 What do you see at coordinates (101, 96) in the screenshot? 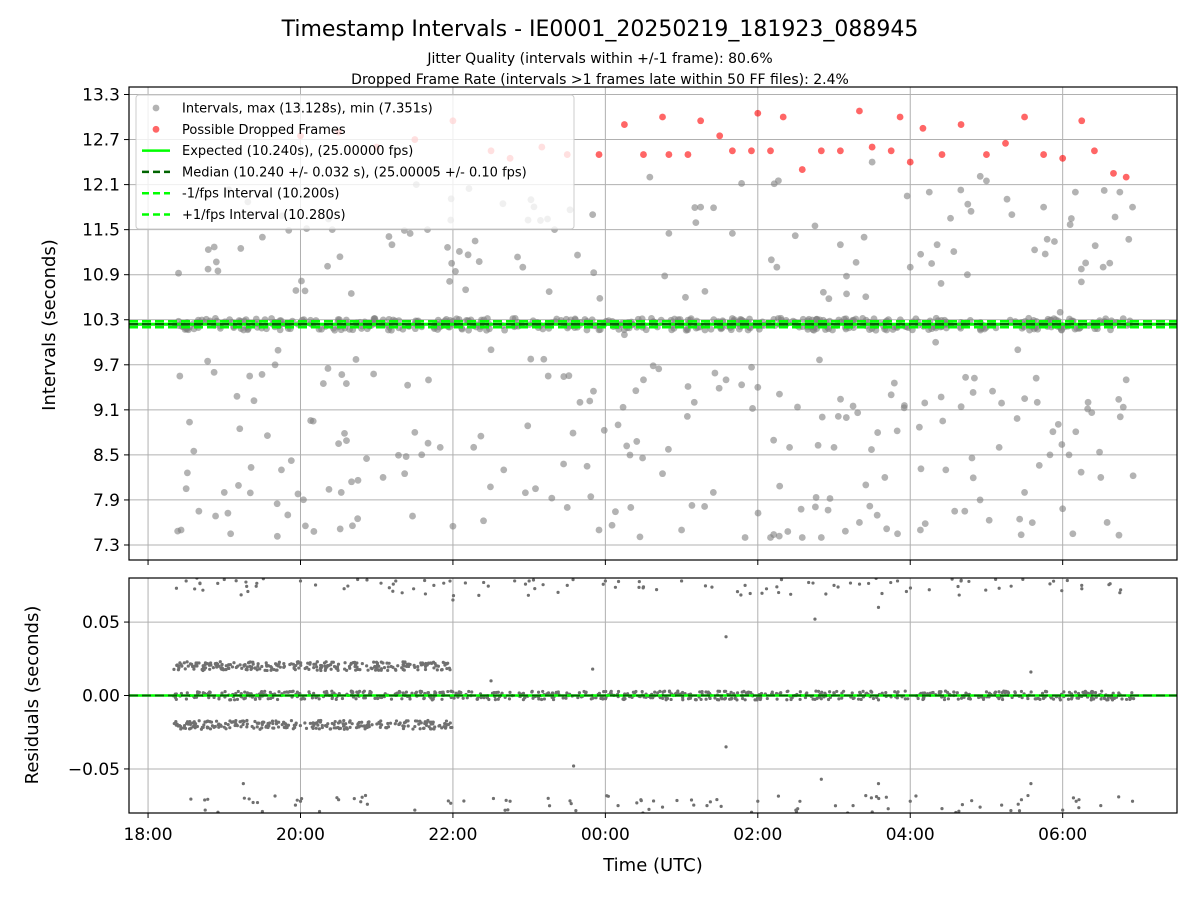
I see `top-y-tick-label: 13.3` at bounding box center [101, 96].